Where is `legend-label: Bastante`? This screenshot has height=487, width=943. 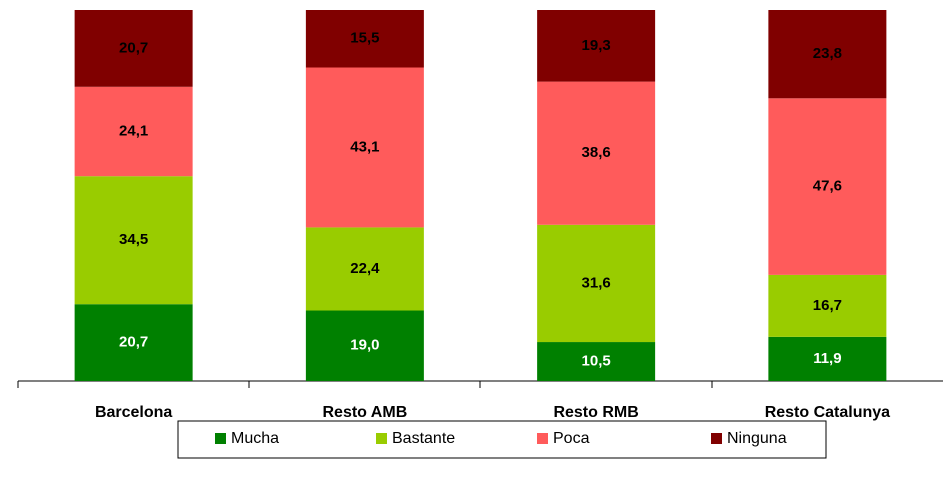
legend-label: Bastante is located at coordinates (423, 438).